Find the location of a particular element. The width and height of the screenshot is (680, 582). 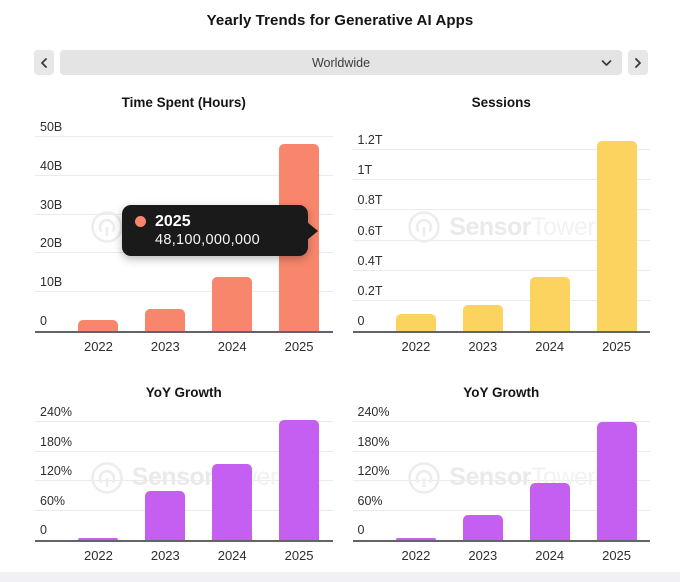

chevron-right-icon is located at coordinates (638, 62).